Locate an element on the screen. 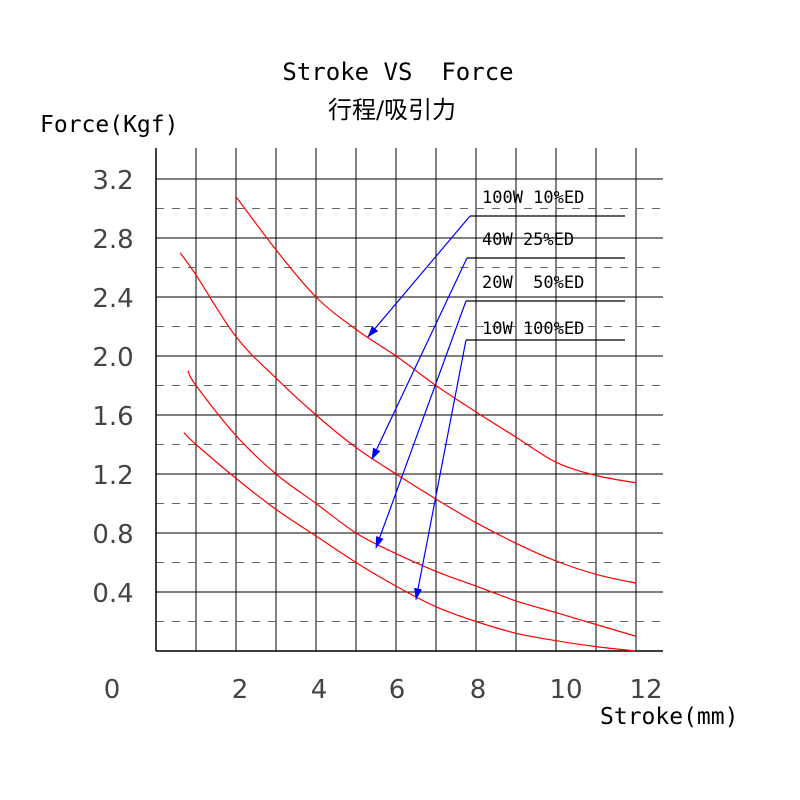  x-tick-label: 10 is located at coordinates (565, 690).